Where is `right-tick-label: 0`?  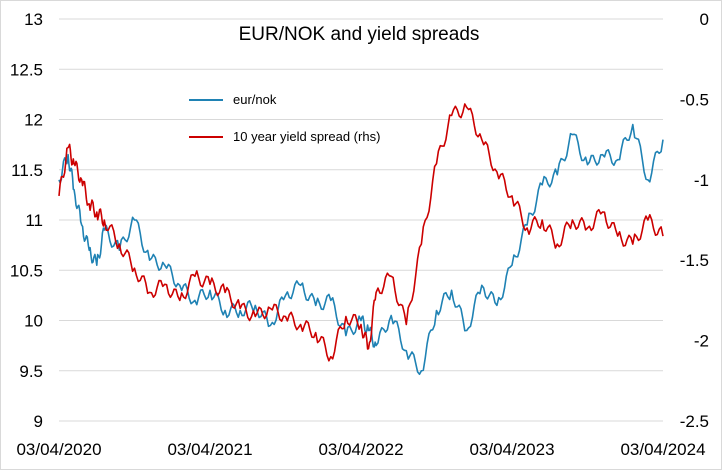
right-tick-label: 0 is located at coordinates (704, 19).